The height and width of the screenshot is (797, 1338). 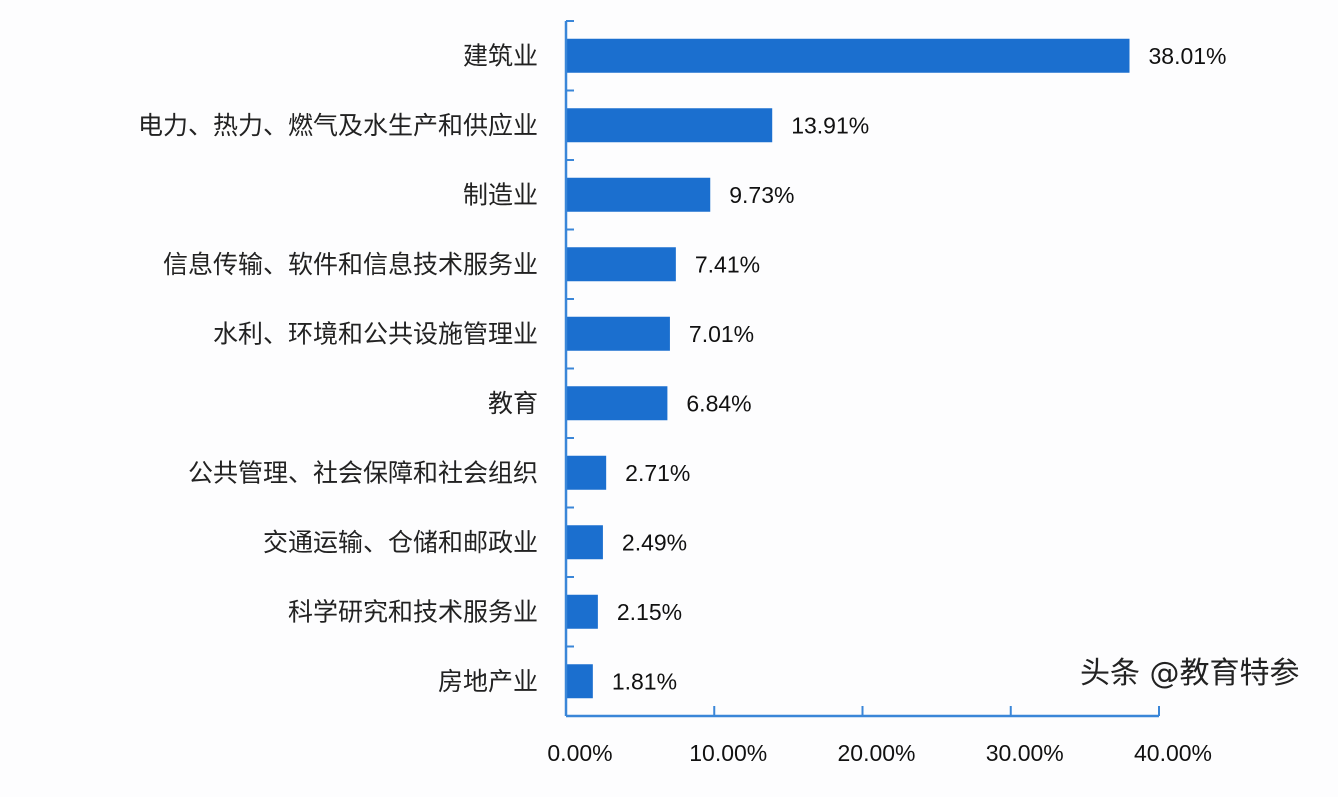 What do you see at coordinates (761, 195) in the screenshot?
I see `value-label: 9.73%` at bounding box center [761, 195].